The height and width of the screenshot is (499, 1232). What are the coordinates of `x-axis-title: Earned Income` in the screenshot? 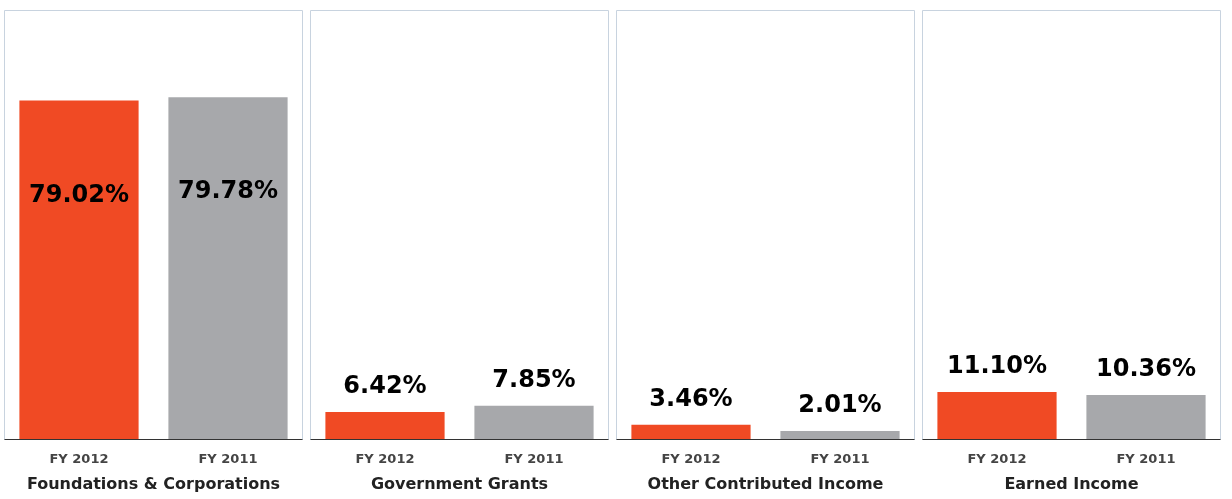 It's located at (1071, 483).